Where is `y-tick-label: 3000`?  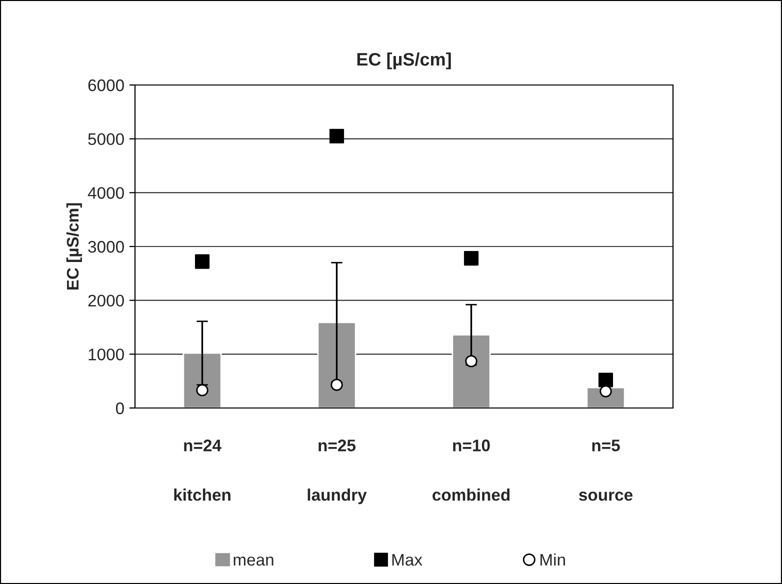
y-tick-label: 3000 is located at coordinates (106, 246).